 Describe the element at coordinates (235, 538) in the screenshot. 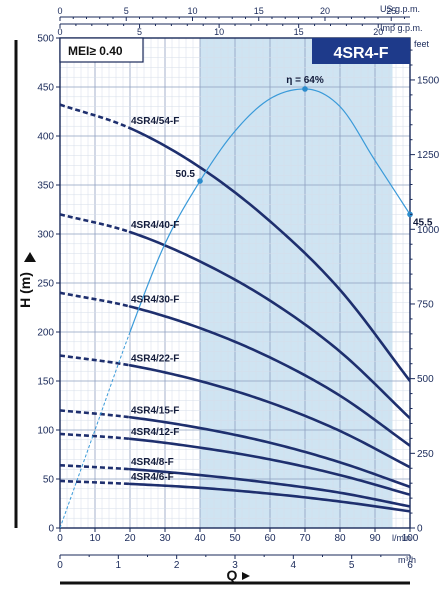

I see `x-tick-label: 50` at that location.